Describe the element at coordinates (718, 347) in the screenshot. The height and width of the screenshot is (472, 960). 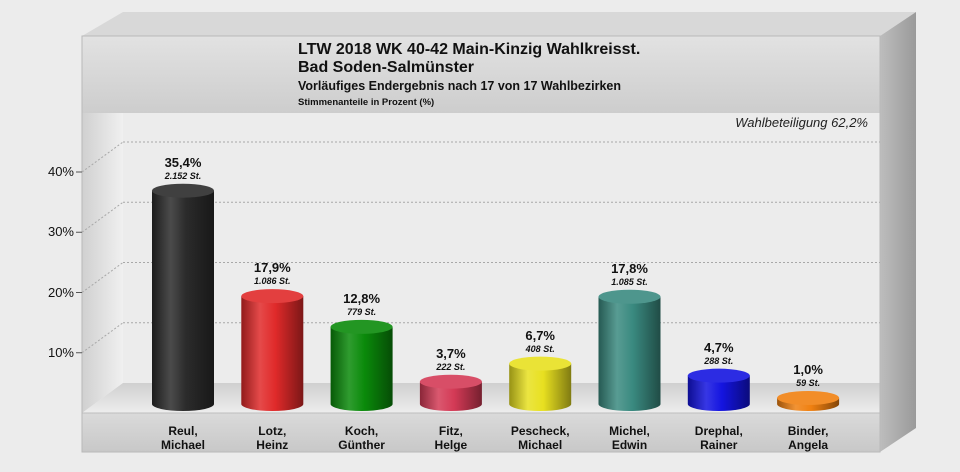
I see `bar-value-label: 4,7%` at that location.